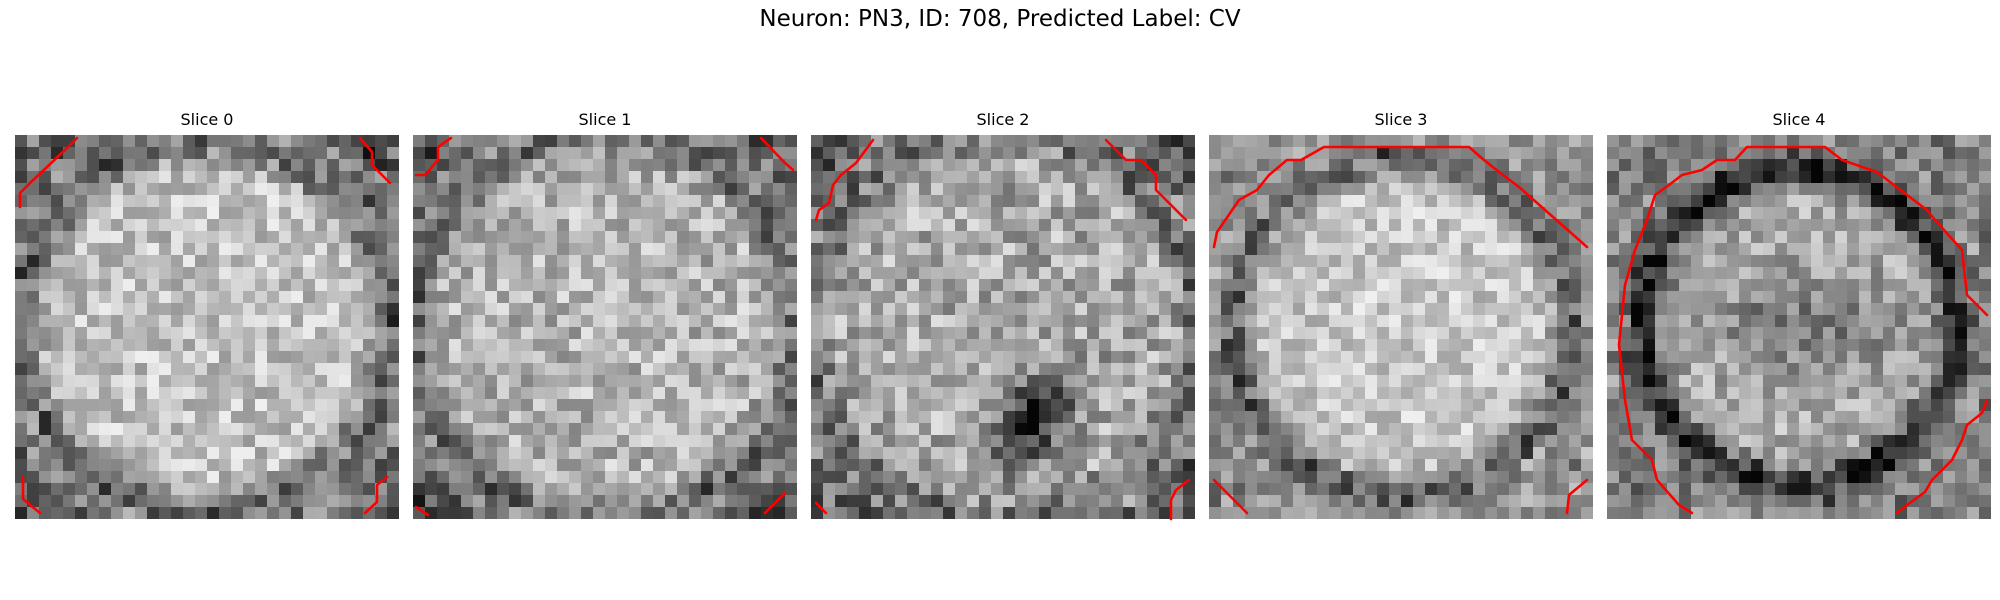 This screenshot has width=2000, height=600. I want to click on slice-title: Slice 0, so click(207, 119).